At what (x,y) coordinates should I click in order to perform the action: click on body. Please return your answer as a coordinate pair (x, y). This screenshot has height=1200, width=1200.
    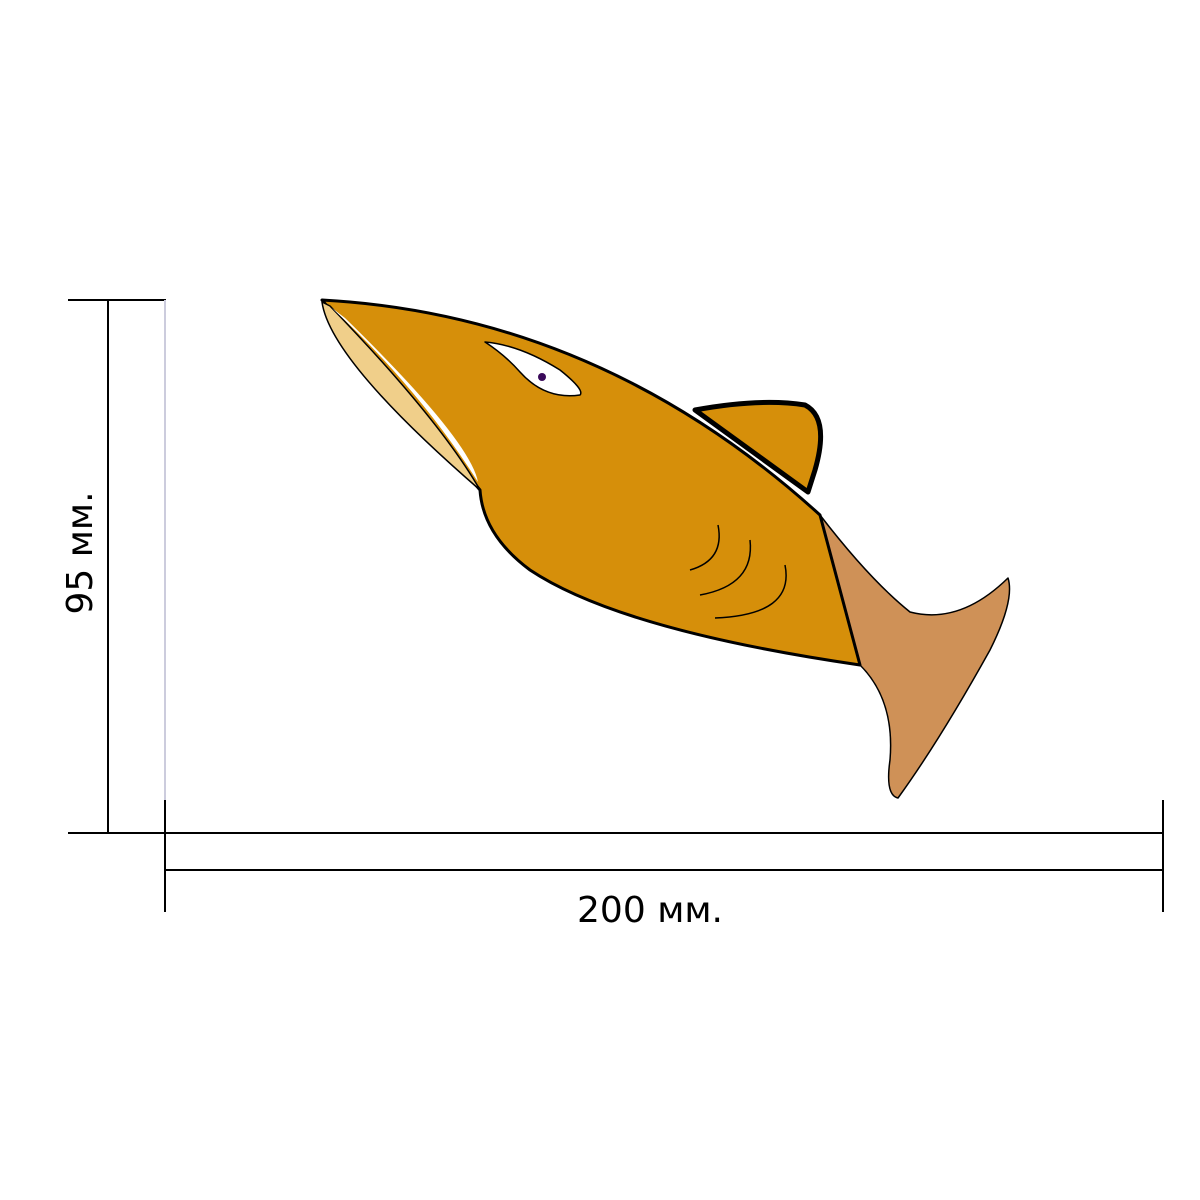
    Looking at the image, I should click on (591, 482).